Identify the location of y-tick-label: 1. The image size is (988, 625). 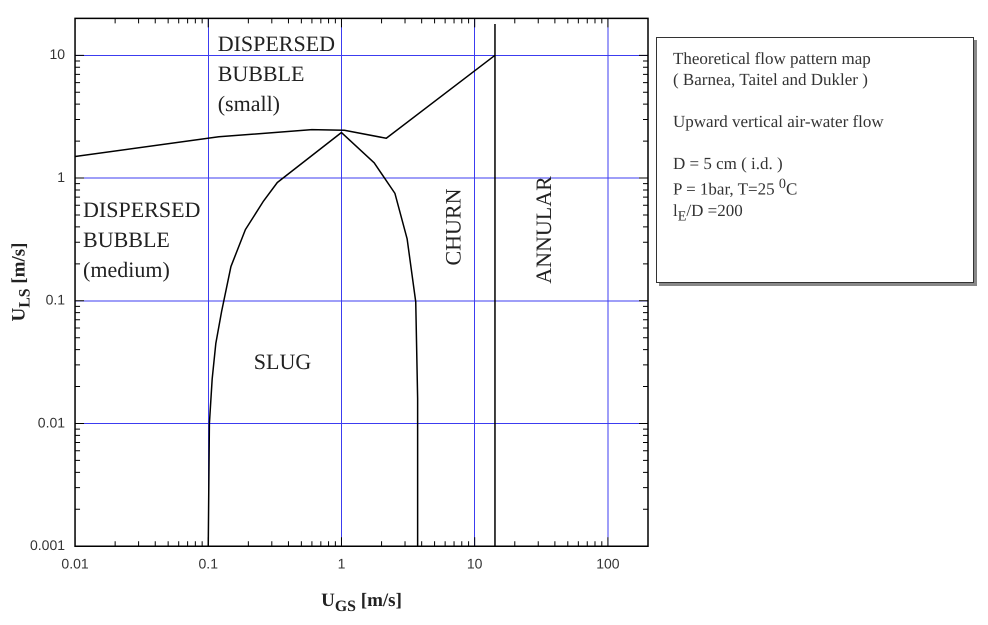
(61, 176).